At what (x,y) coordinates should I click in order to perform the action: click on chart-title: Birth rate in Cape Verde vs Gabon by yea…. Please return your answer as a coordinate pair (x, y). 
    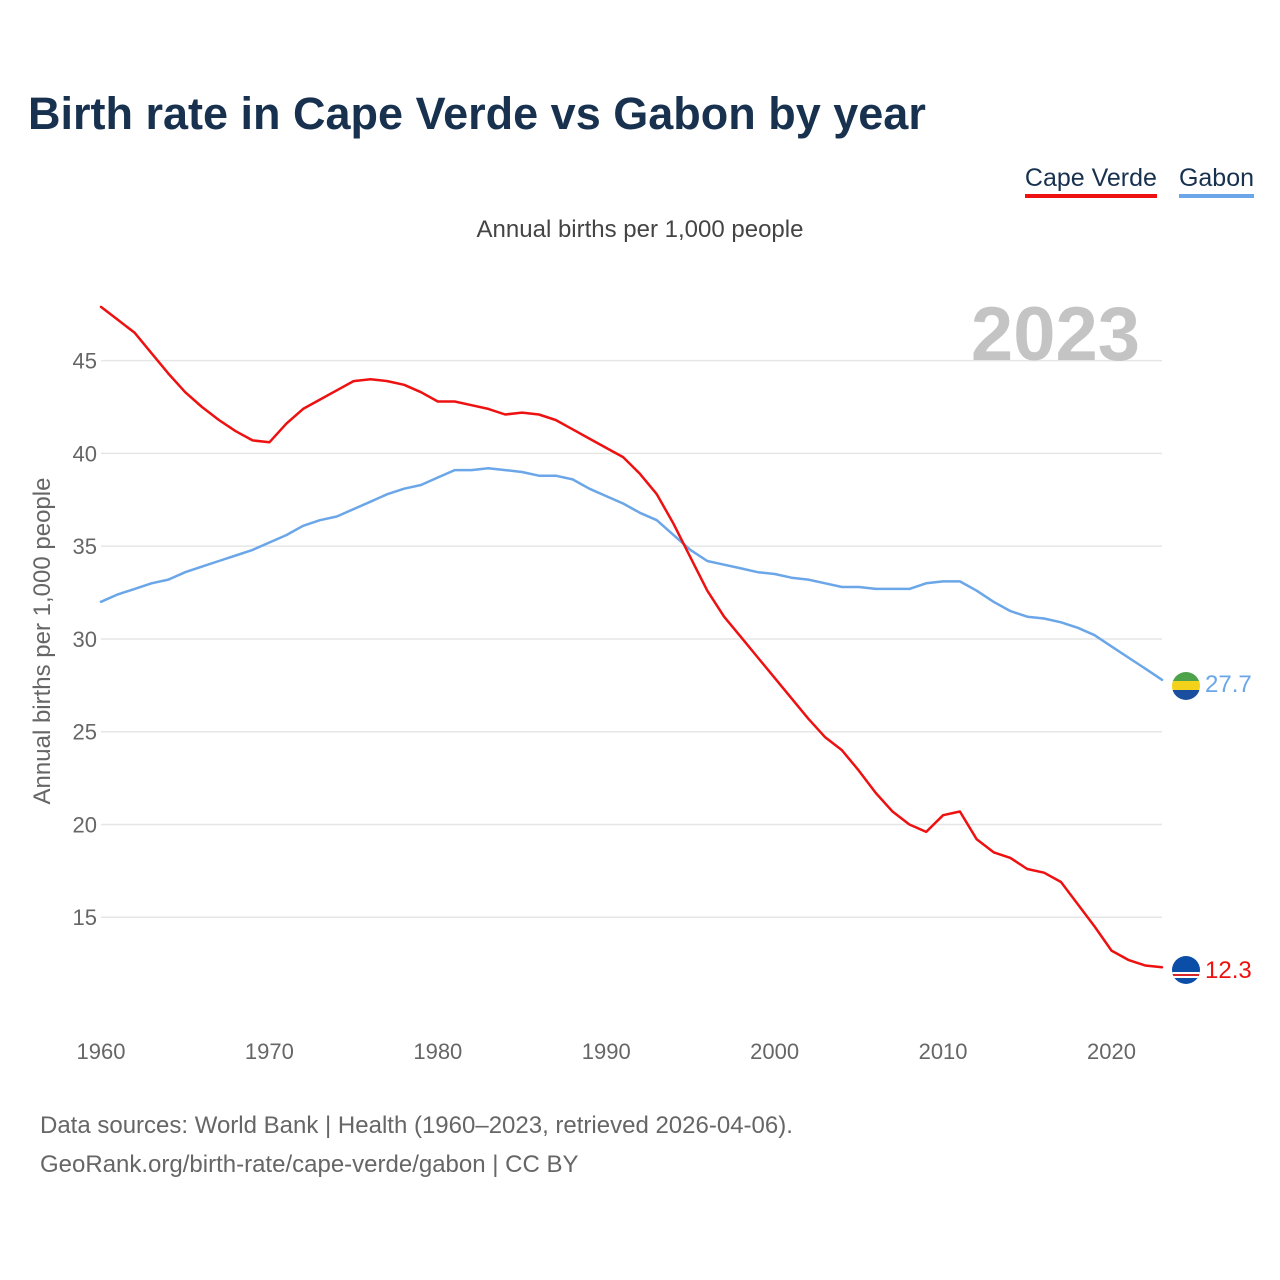
    Looking at the image, I should click on (477, 113).